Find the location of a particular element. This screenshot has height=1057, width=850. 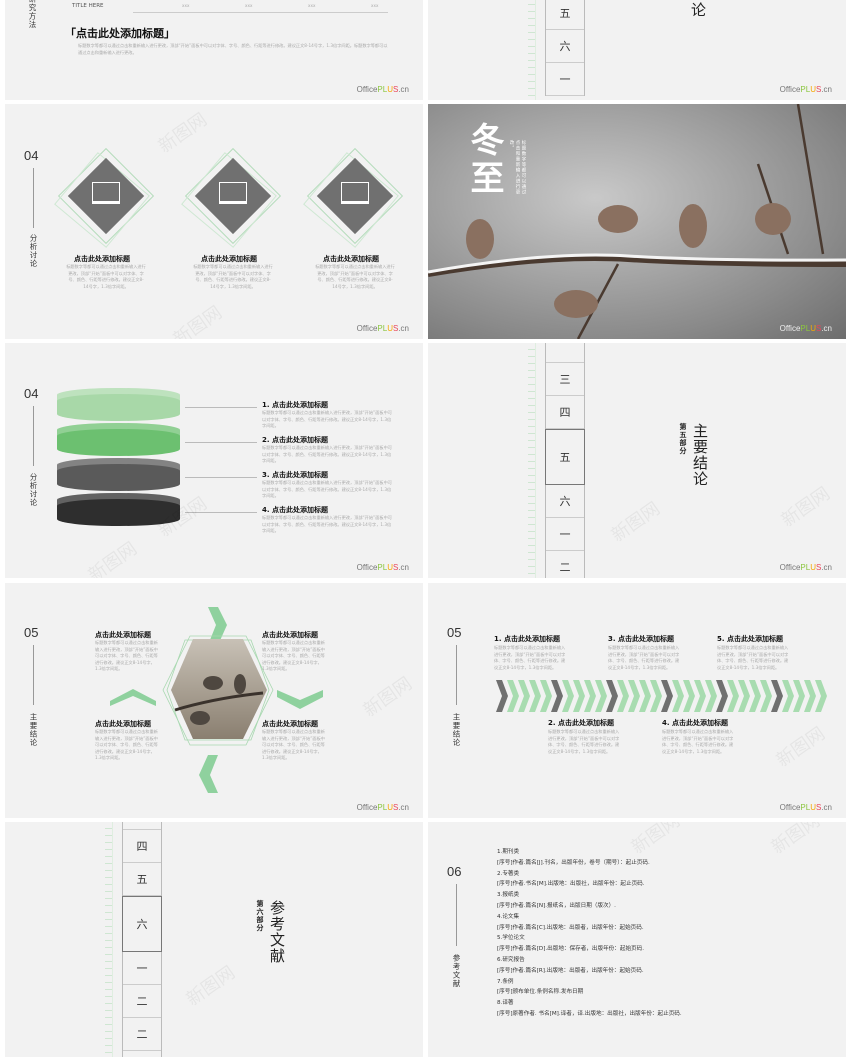

reference-category: 2.专著类 is located at coordinates (508, 873).